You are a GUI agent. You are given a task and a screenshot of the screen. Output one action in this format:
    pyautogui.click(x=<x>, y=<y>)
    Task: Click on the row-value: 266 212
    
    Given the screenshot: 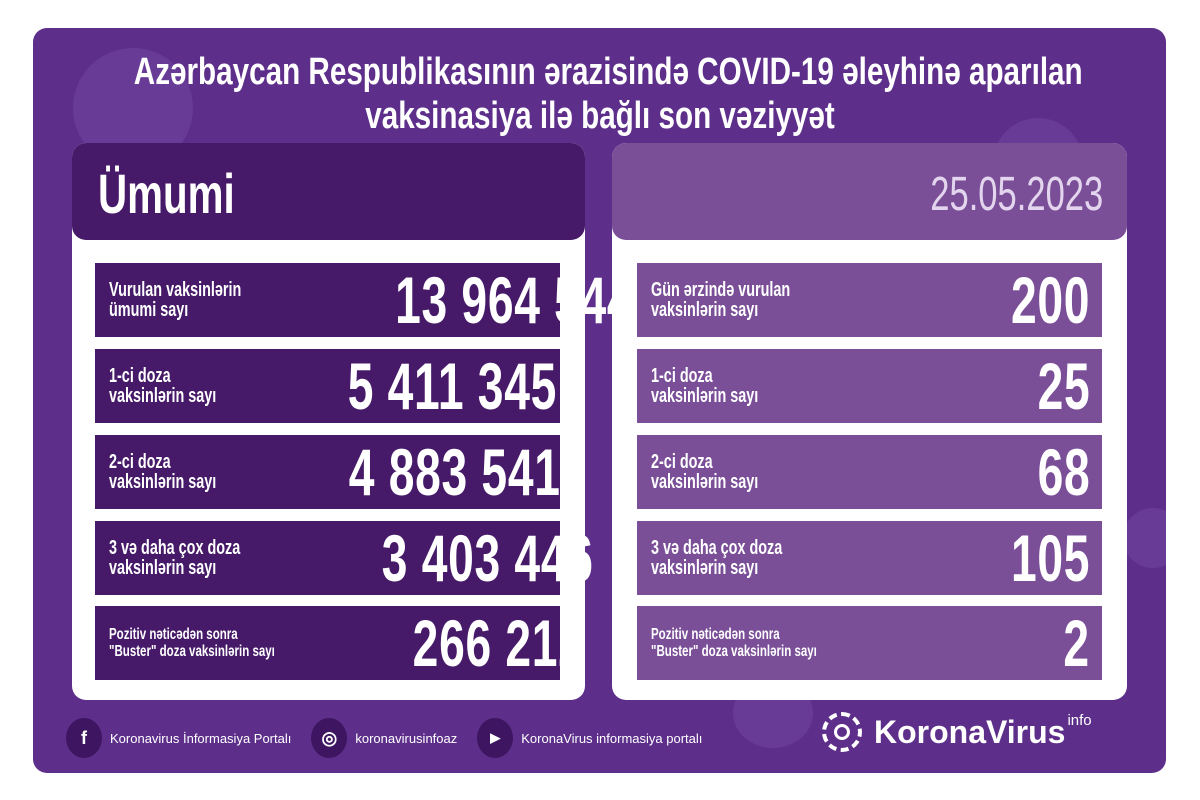 What is the action you would take?
    pyautogui.click(x=499, y=643)
    